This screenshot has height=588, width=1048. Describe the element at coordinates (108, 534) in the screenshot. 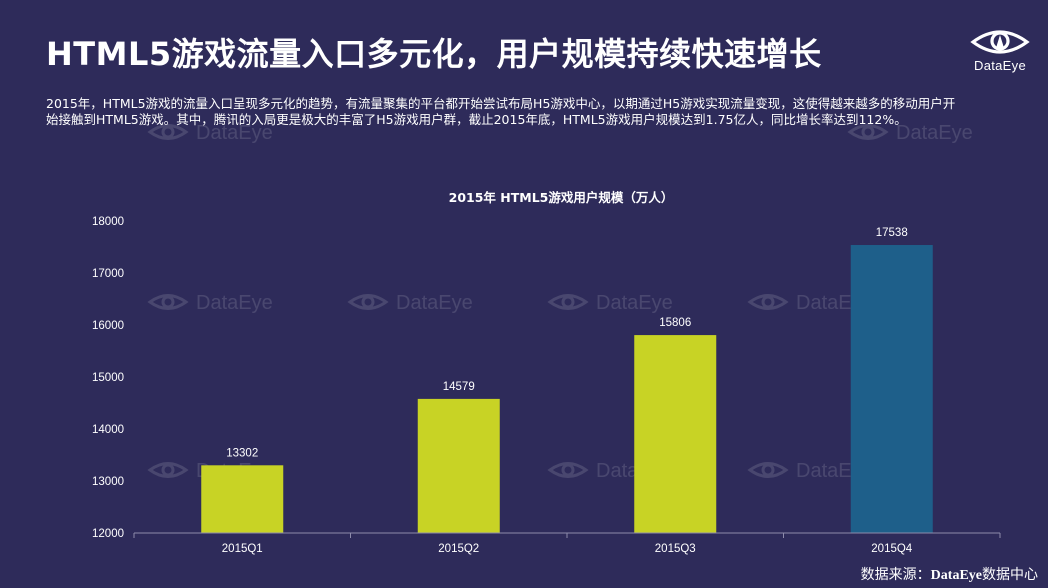

I see `y-tick-label: 12000` at that location.